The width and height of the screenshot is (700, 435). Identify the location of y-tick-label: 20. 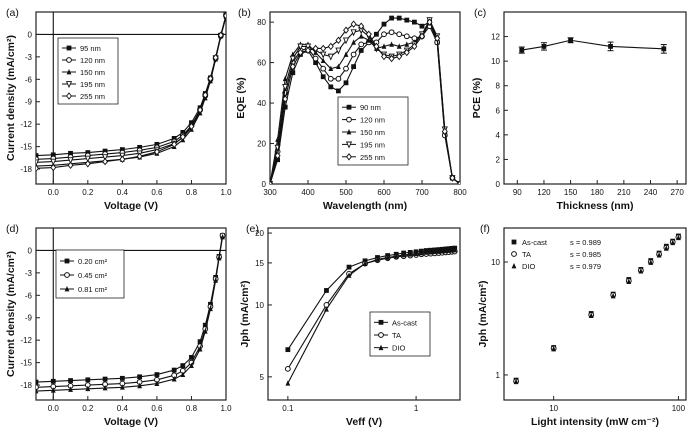
(261, 144).